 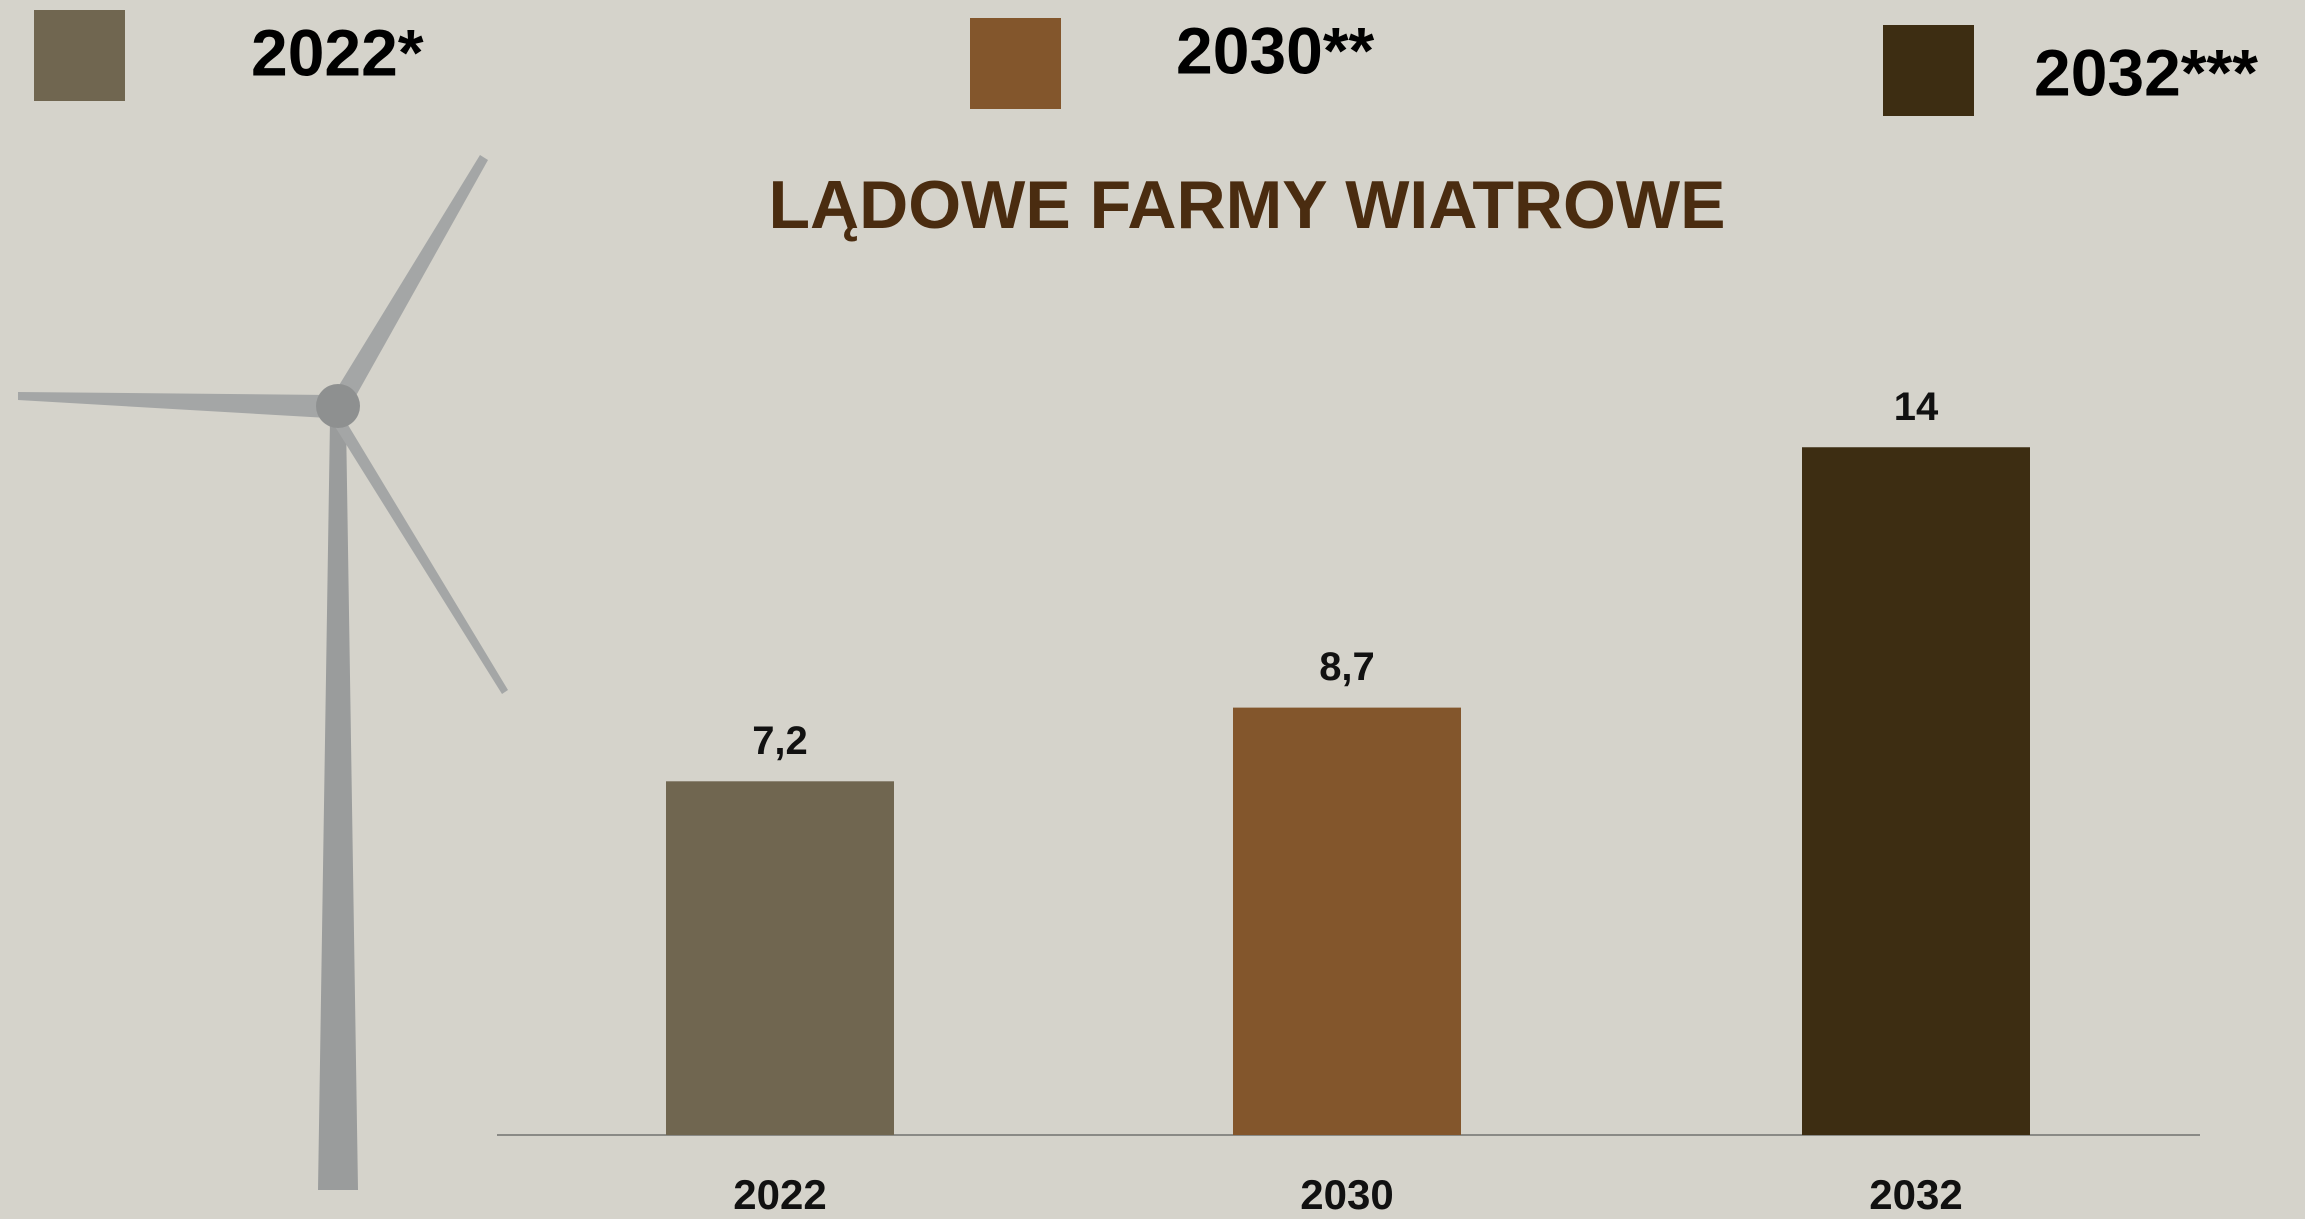 What do you see at coordinates (1916, 407) in the screenshot?
I see `value-label: 14` at bounding box center [1916, 407].